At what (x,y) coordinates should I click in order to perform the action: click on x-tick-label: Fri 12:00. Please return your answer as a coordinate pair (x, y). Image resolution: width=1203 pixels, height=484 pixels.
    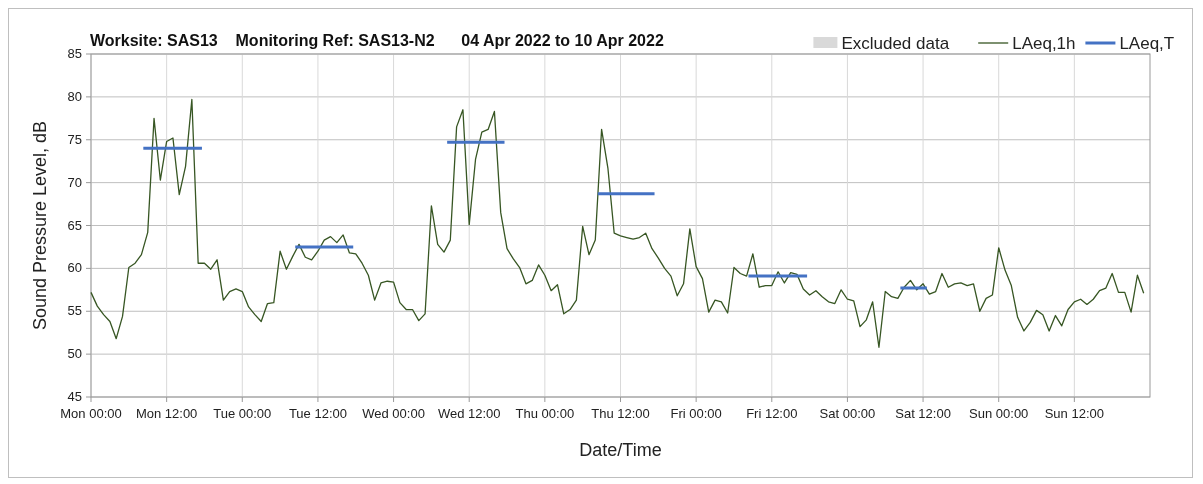
    Looking at the image, I should click on (772, 413).